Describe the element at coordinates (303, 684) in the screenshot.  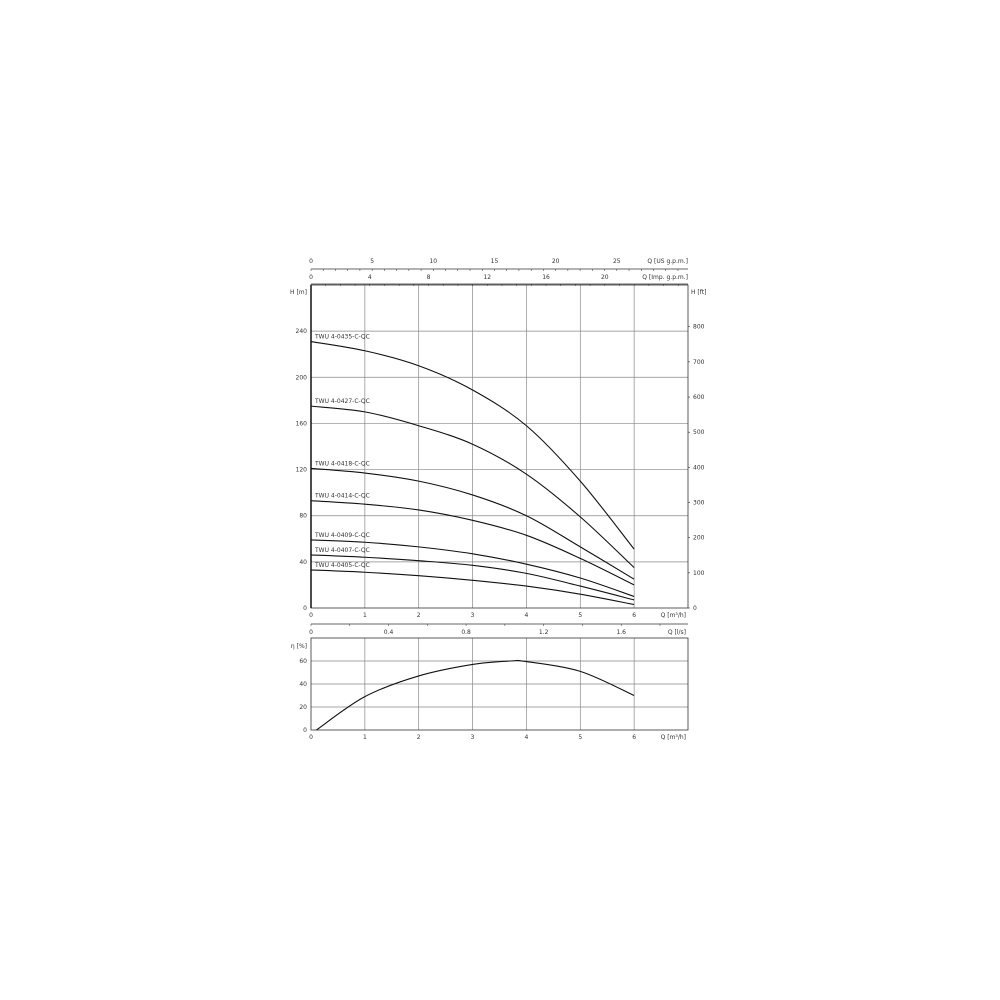
I see `eff-y-tick-label: 40` at that location.